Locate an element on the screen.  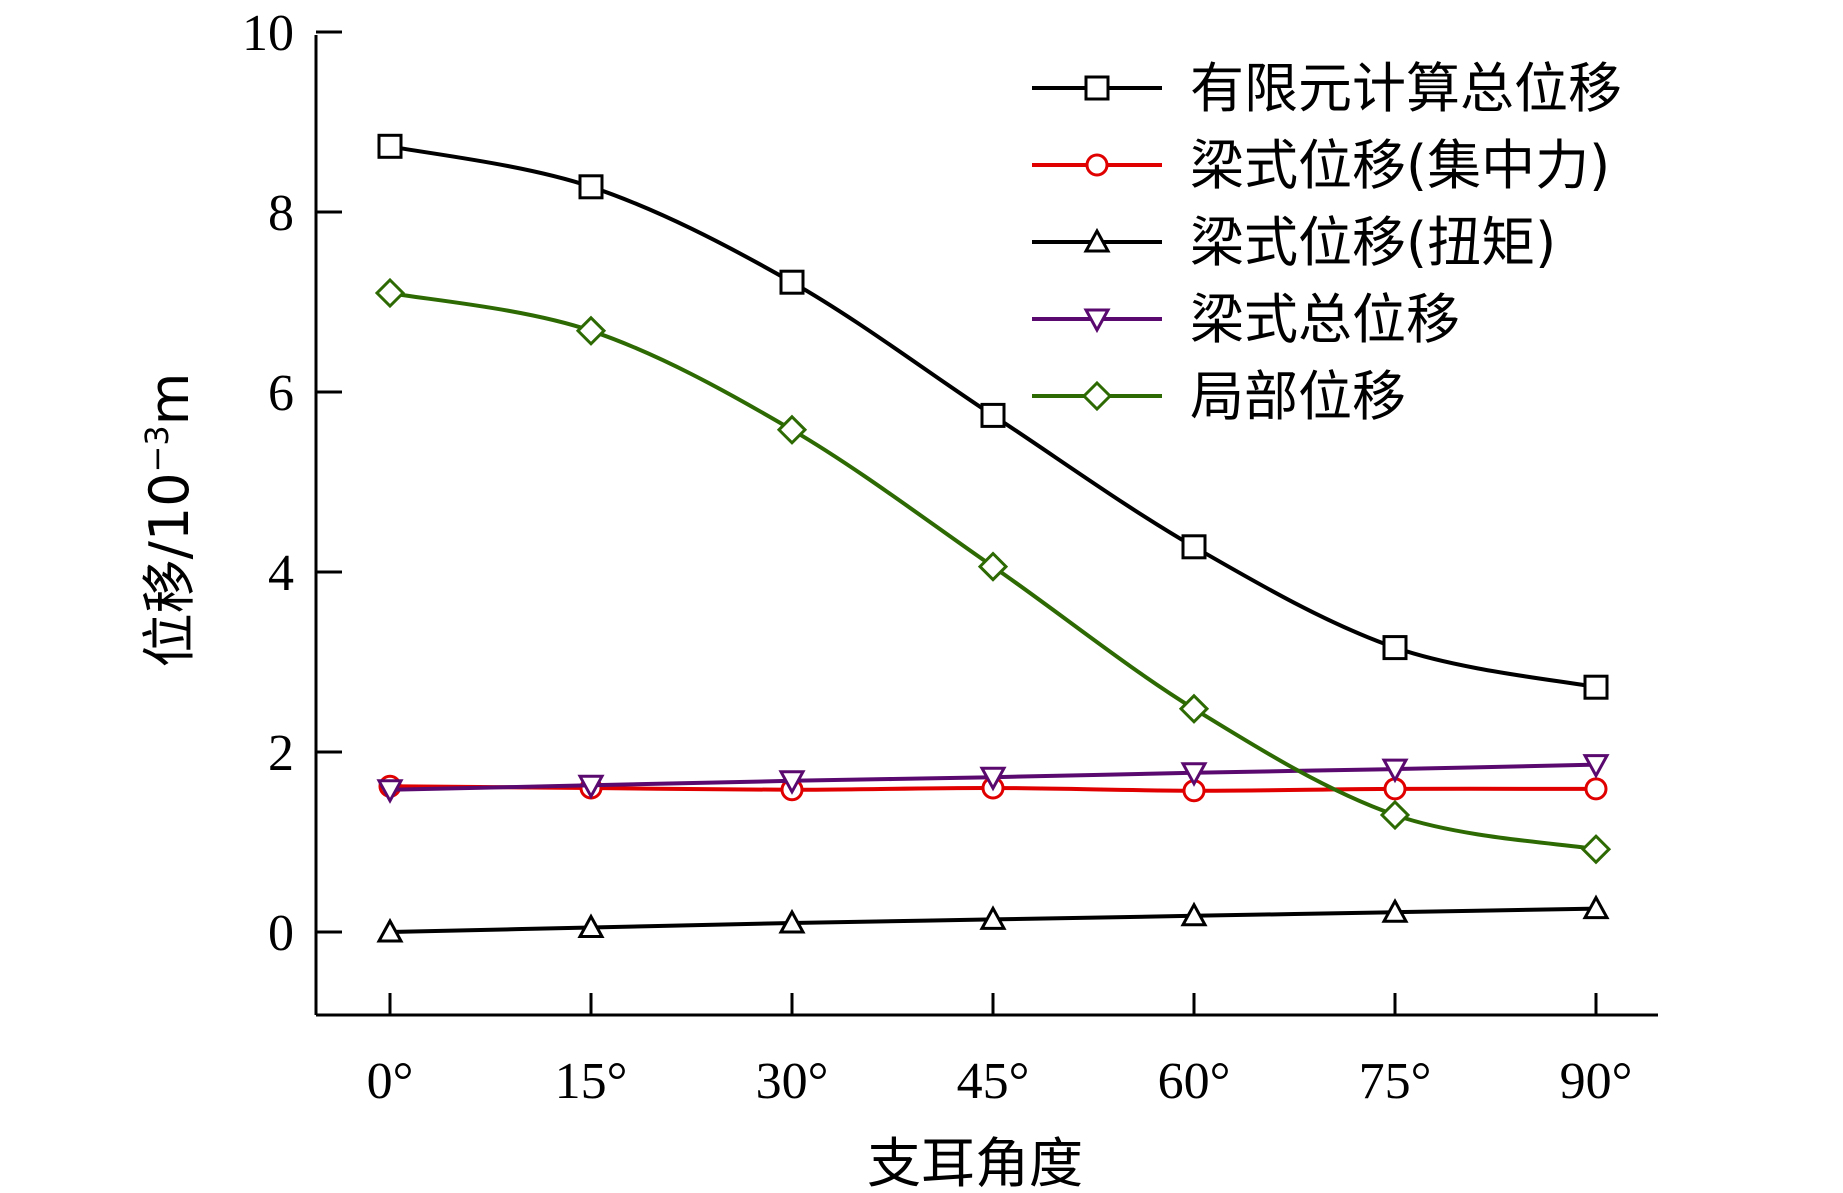
legend-label: 局部位移 is located at coordinates (1298, 396).